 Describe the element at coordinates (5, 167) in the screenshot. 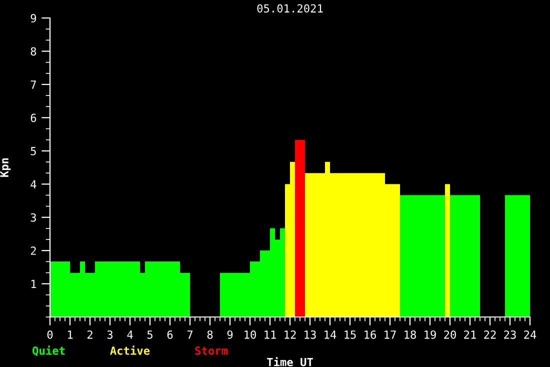

I see `y-axis-title: Kpn` at that location.